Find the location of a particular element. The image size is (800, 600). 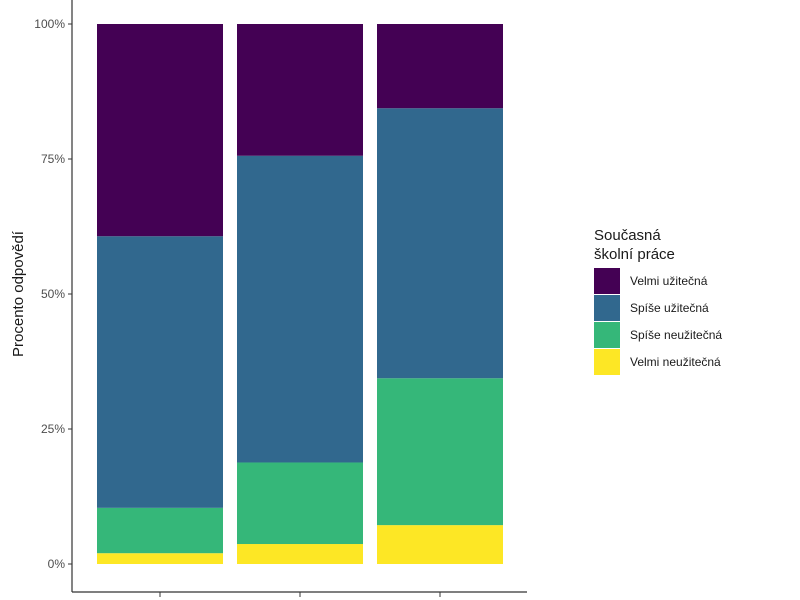

y-tick-label: 0% is located at coordinates (57, 564).